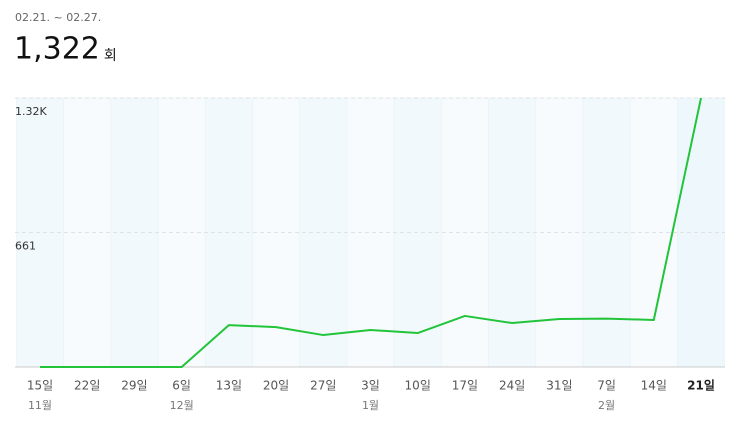 The width and height of the screenshot is (743, 429). What do you see at coordinates (370, 386) in the screenshot?
I see `x-tick-label: 3일` at bounding box center [370, 386].